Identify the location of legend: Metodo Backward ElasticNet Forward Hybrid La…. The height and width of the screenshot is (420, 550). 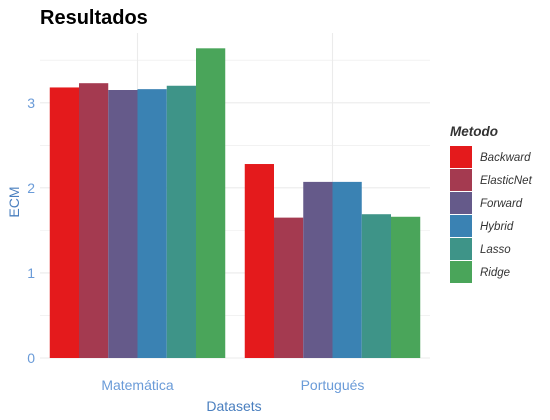
(491, 203).